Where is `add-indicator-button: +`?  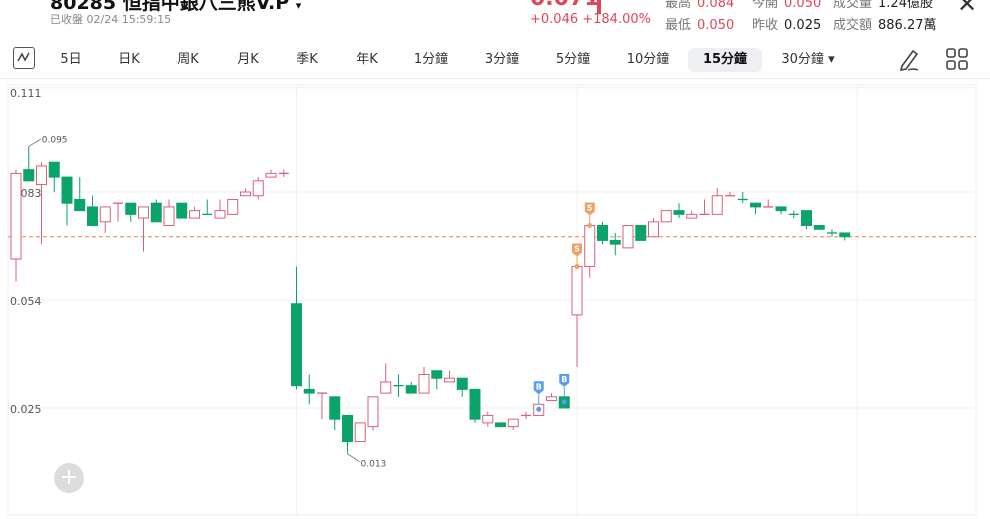 add-indicator-button: + is located at coordinates (69, 478).